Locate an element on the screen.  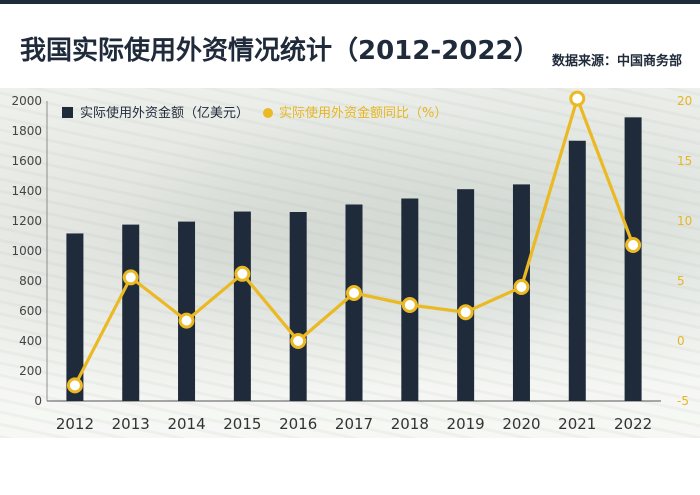
x-tick-label: 2022 is located at coordinates (633, 424).